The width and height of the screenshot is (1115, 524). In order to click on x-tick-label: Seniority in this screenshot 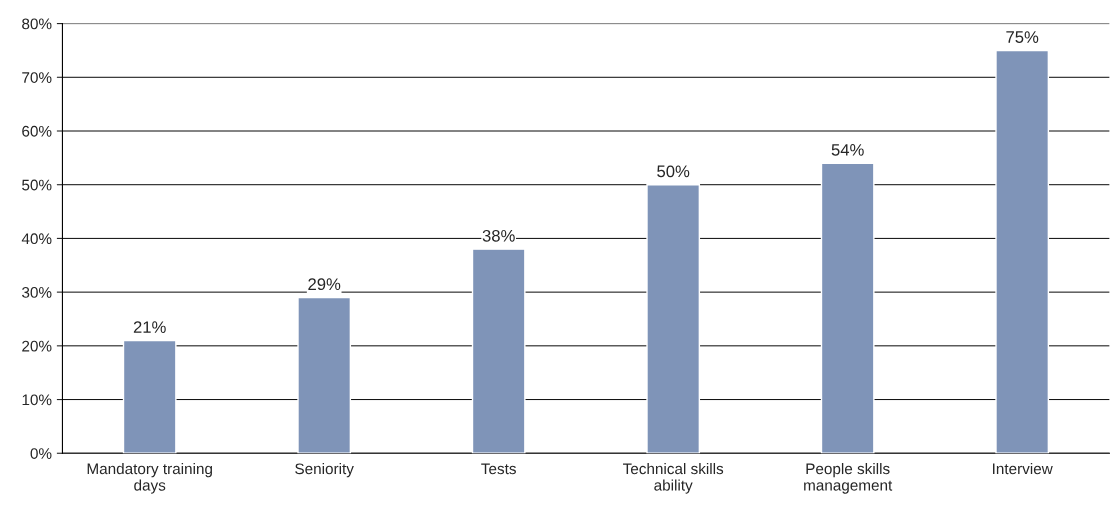, I will do `click(324, 470)`.